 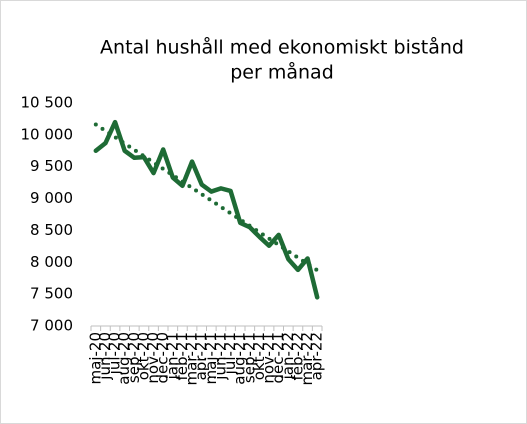 What do you see at coordinates (51, 230) in the screenshot?
I see `y-tick-label: 8 500` at bounding box center [51, 230].